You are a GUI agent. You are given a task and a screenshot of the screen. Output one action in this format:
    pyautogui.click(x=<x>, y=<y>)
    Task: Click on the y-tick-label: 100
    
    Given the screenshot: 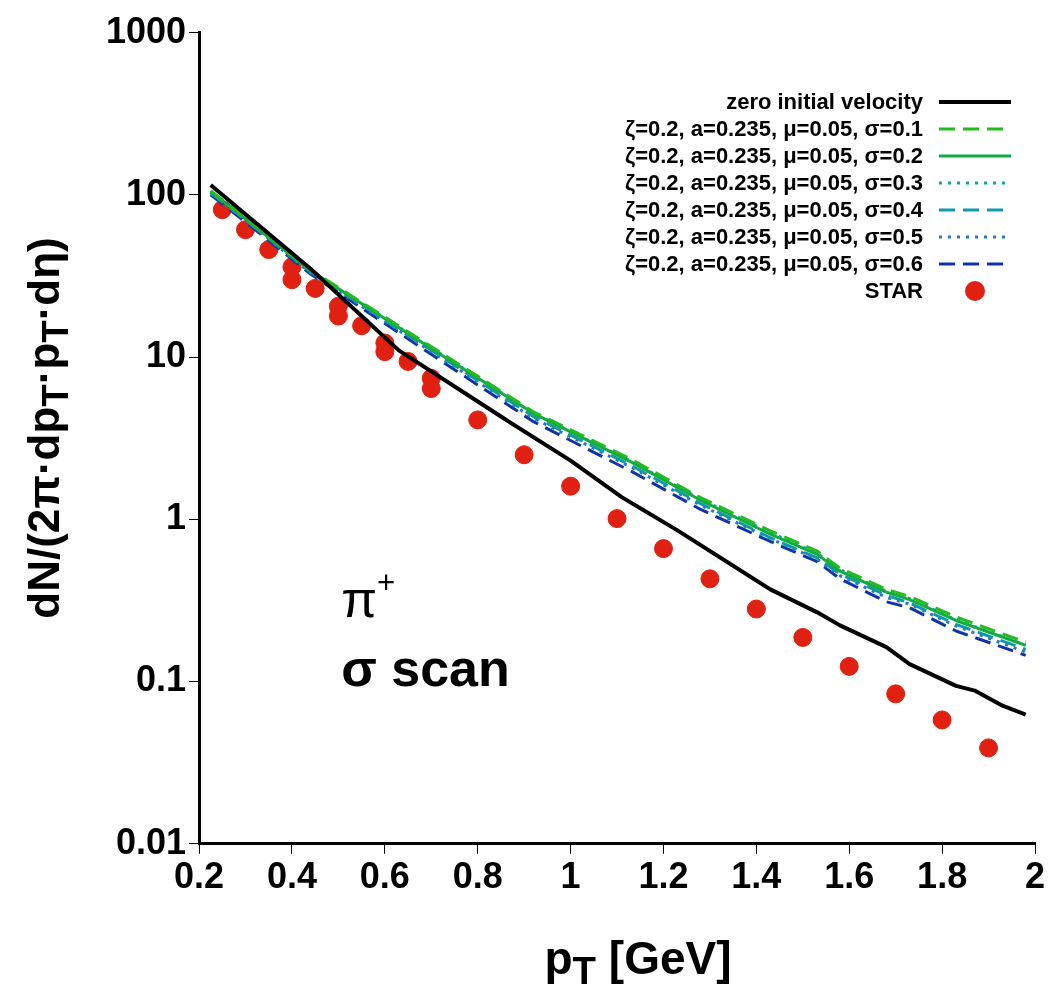 What is the action you would take?
    pyautogui.click(x=156, y=192)
    